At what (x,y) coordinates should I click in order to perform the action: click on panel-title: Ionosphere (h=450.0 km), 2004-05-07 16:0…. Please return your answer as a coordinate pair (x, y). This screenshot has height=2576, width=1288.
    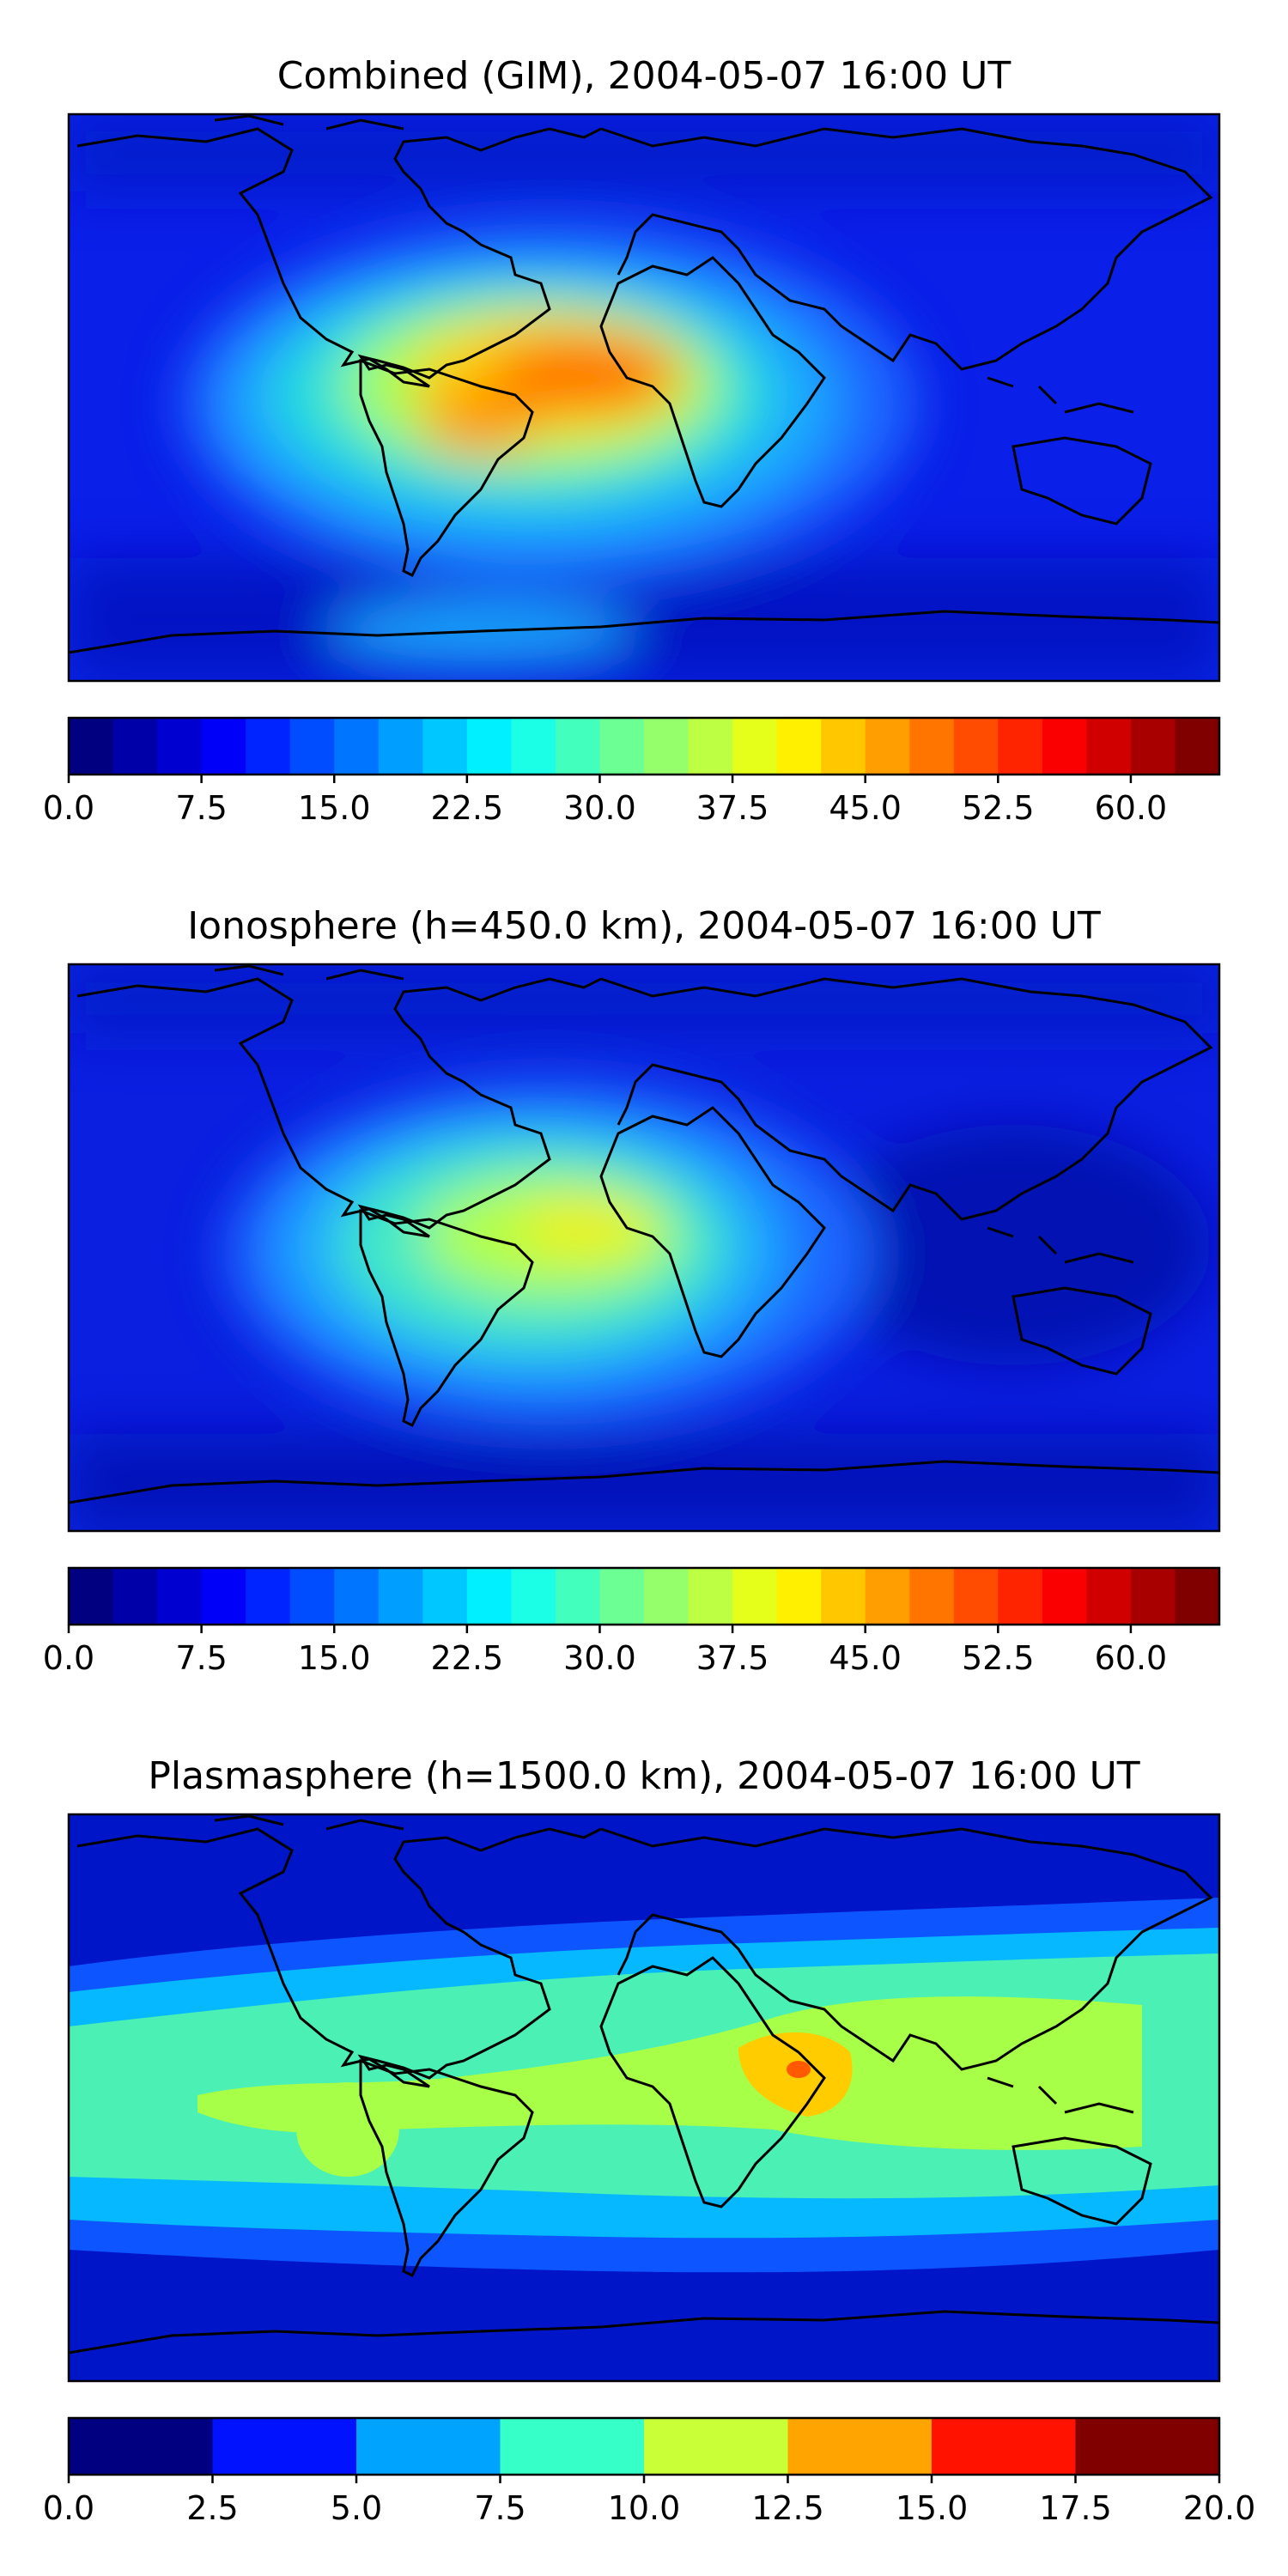
    Looking at the image, I should click on (644, 926).